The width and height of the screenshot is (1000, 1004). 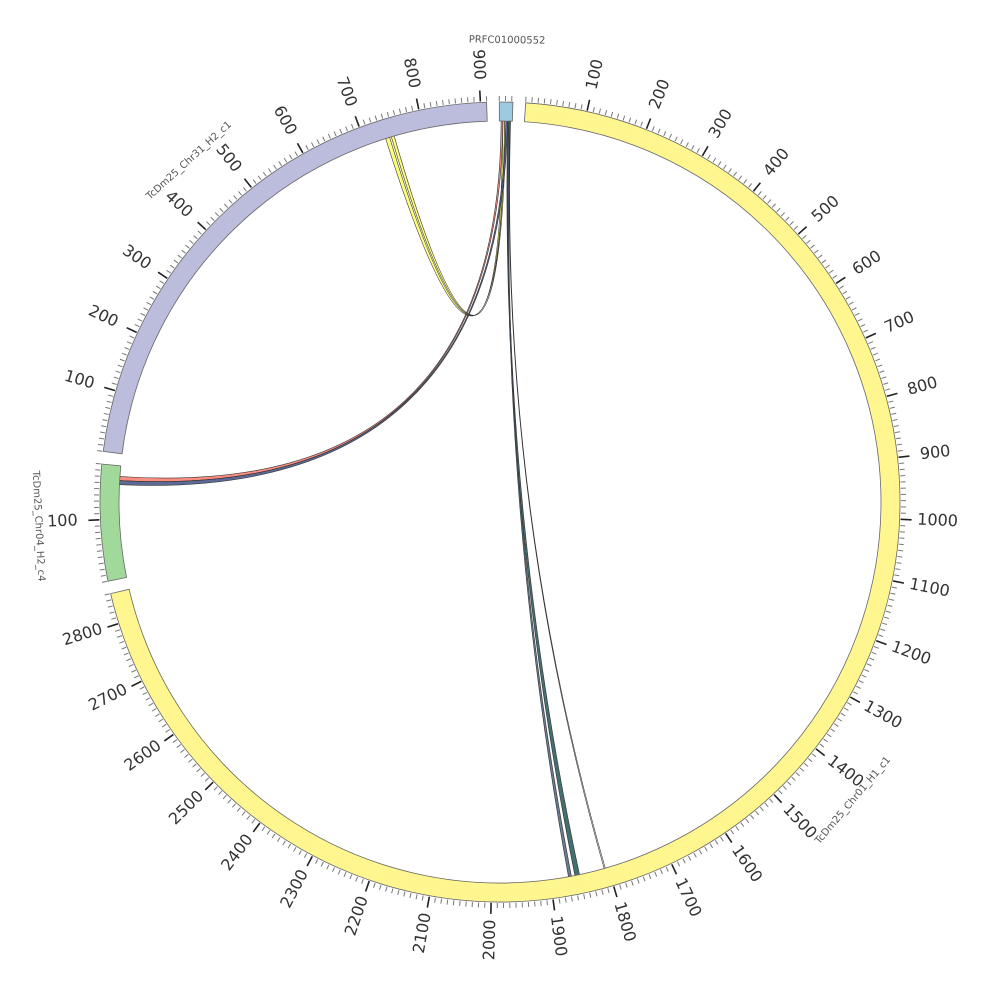 What do you see at coordinates (412, 73) in the screenshot?
I see `tick-label: 800` at bounding box center [412, 73].